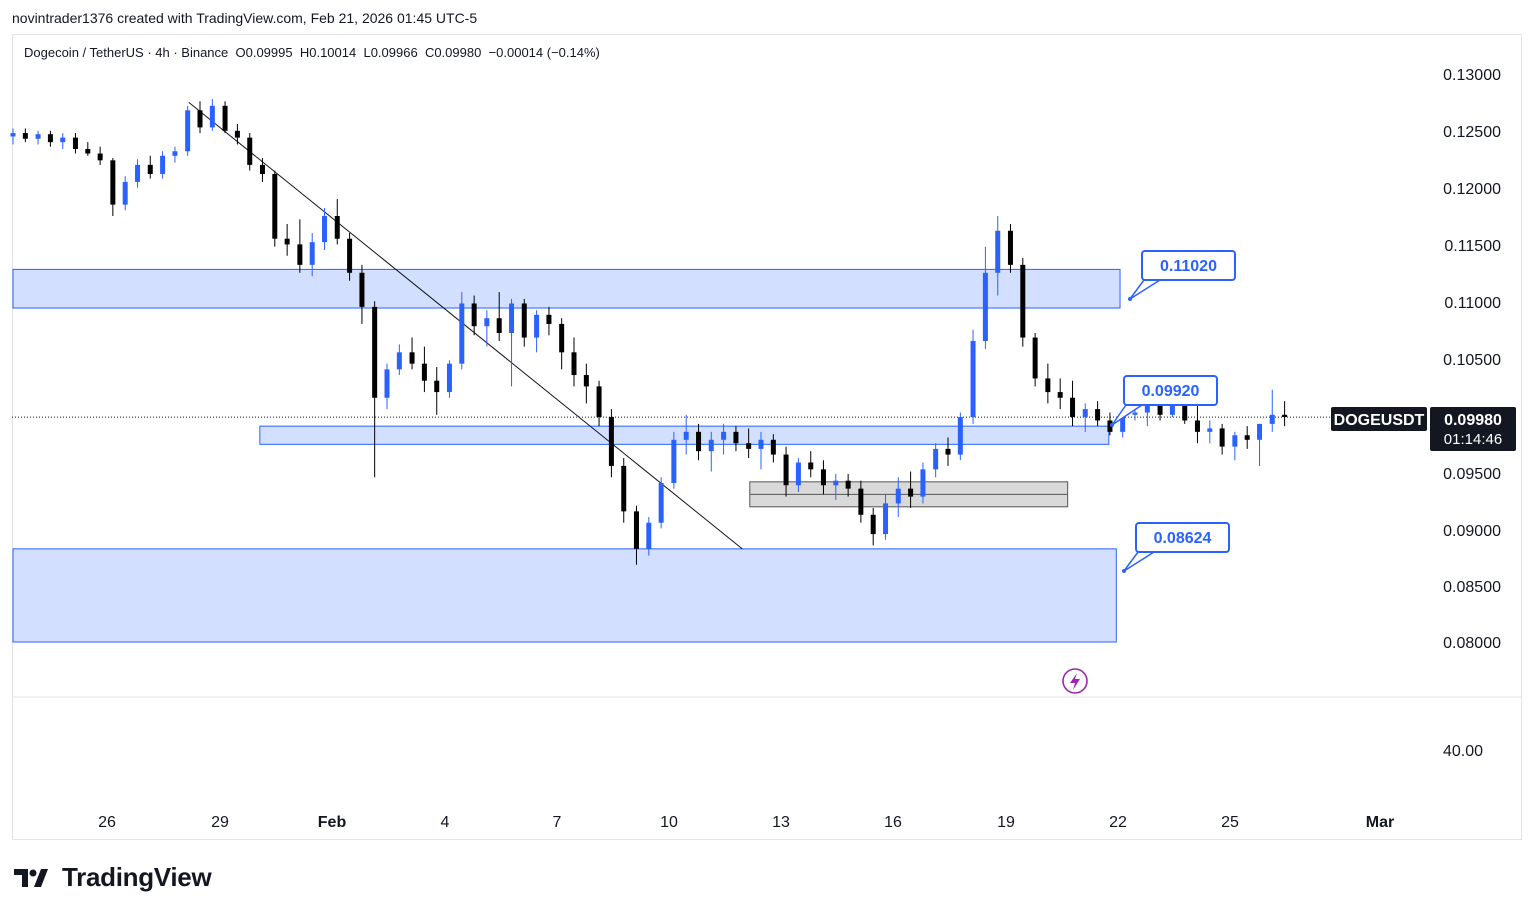 The width and height of the screenshot is (1535, 916). Describe the element at coordinates (113, 877) in the screenshot. I see `tradingview-logo: TradingView` at that location.